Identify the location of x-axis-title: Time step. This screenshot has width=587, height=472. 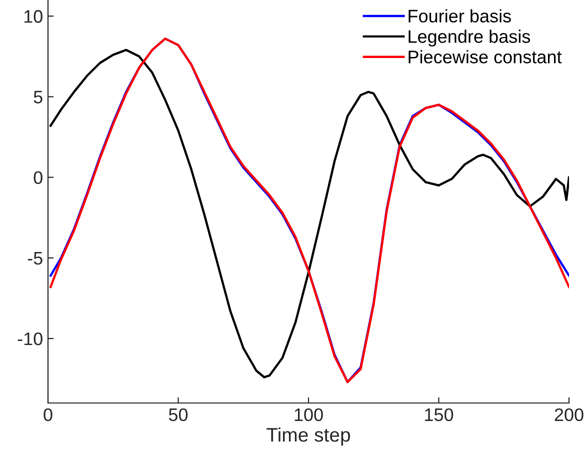
(308, 436).